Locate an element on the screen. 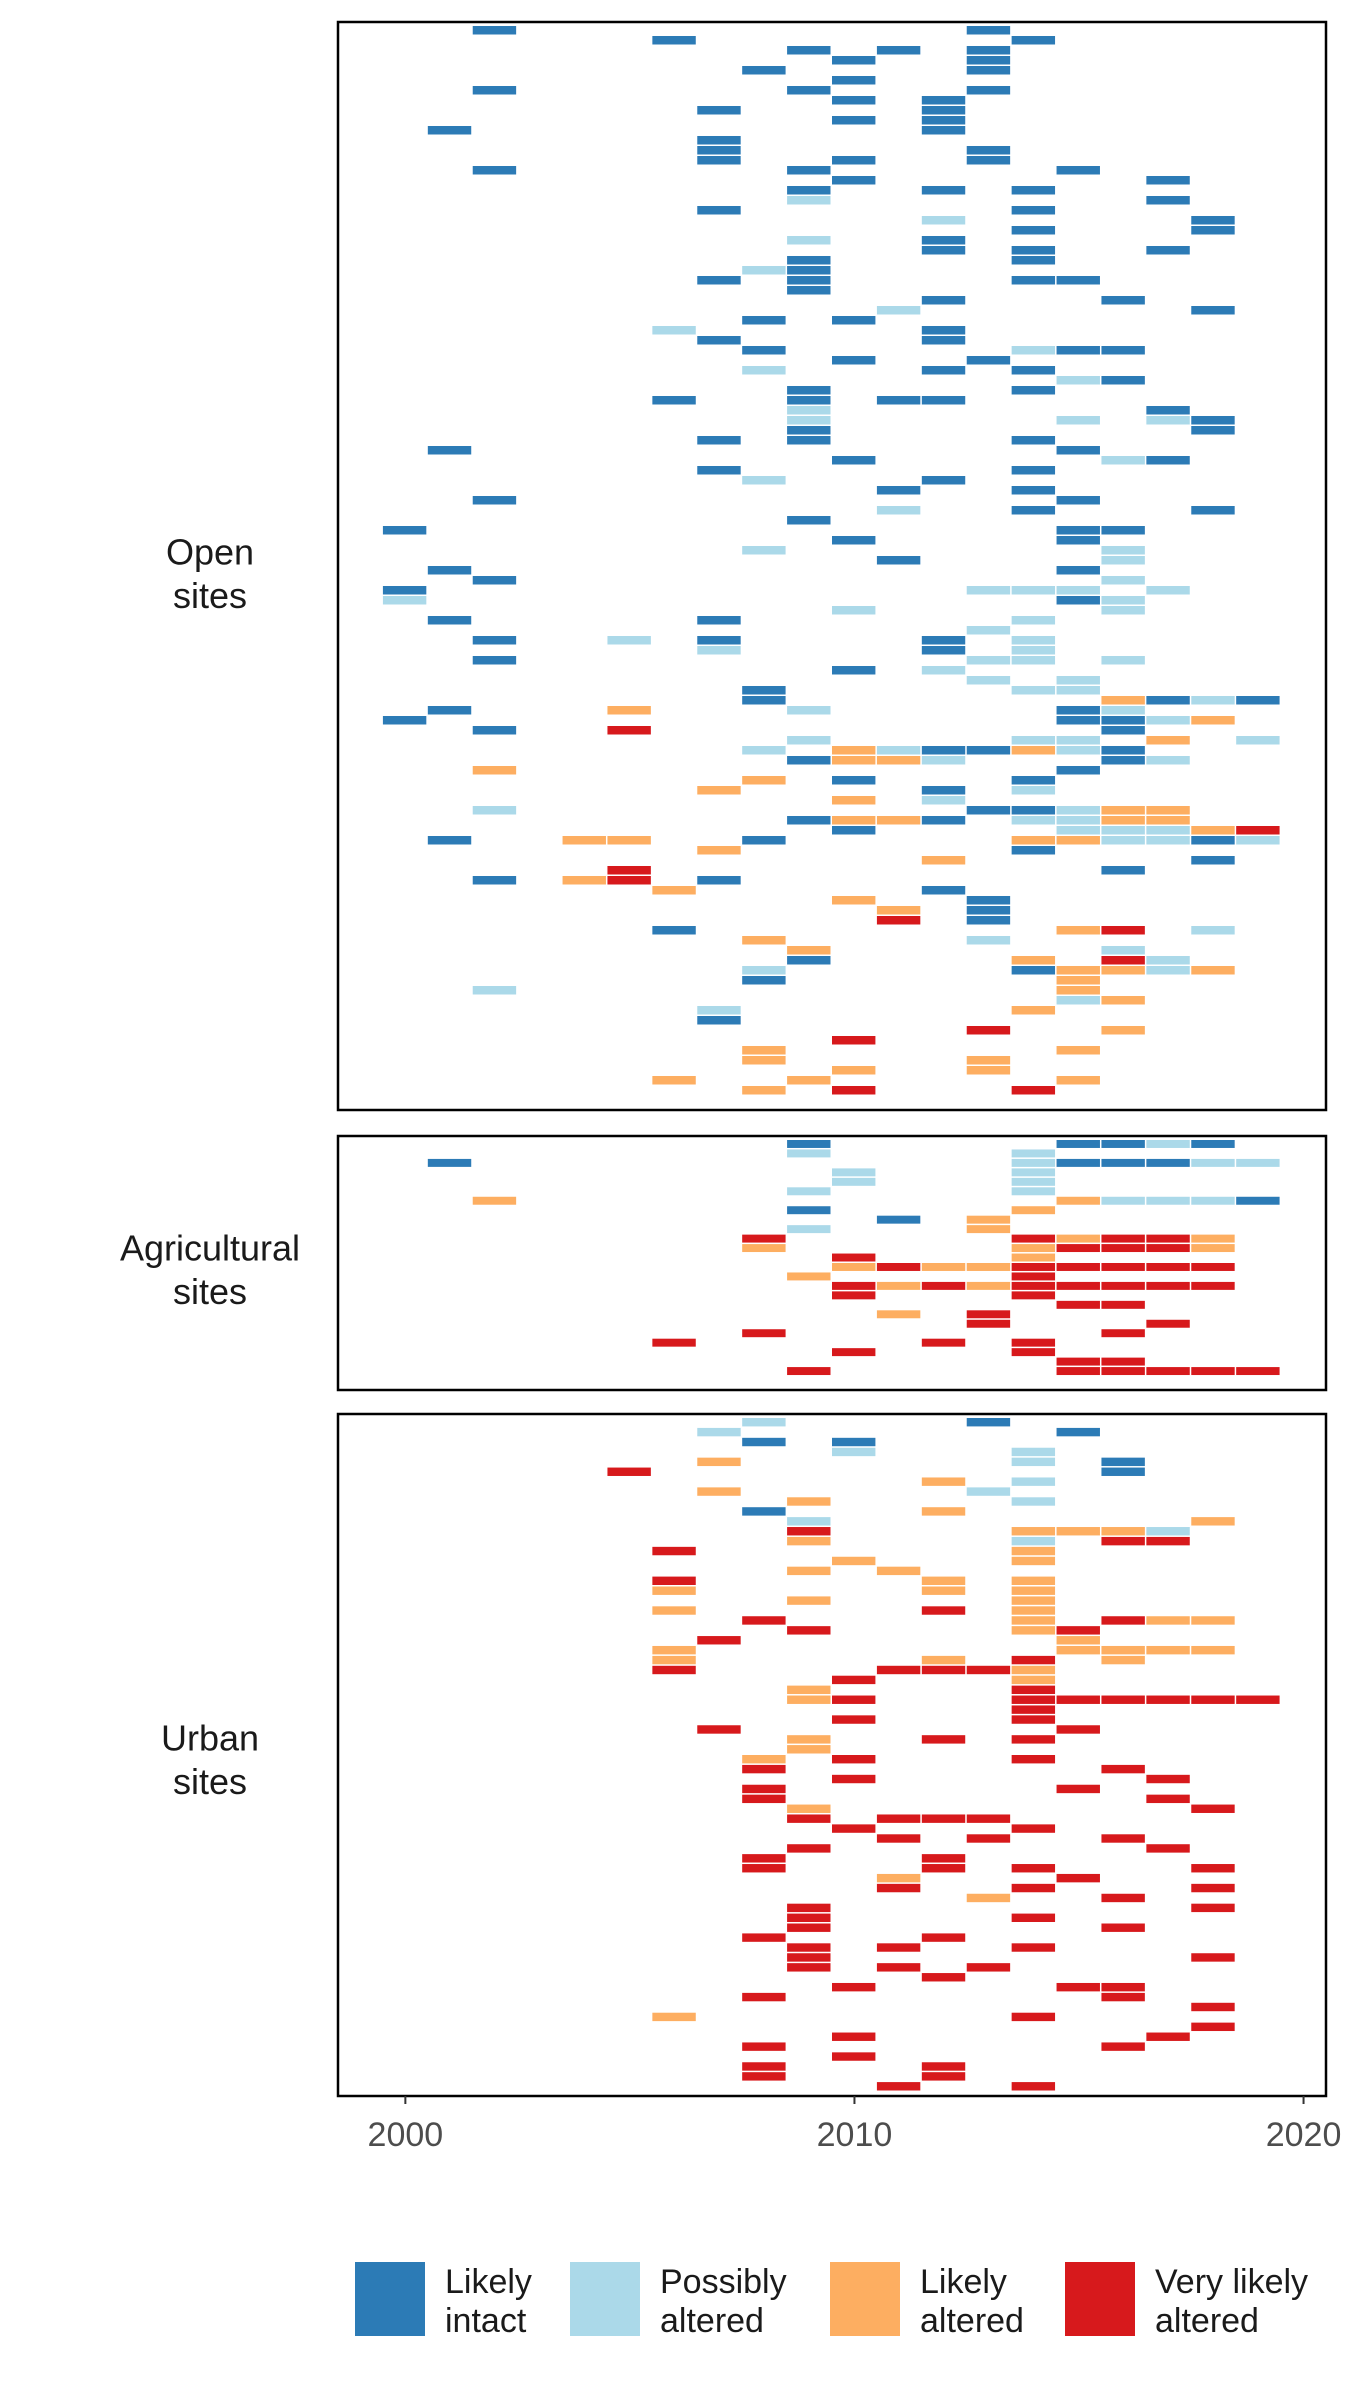 This screenshot has height=2400, width=1350. cell-urban-2018-r59-very_likely_altered is located at coordinates (1213, 2007).